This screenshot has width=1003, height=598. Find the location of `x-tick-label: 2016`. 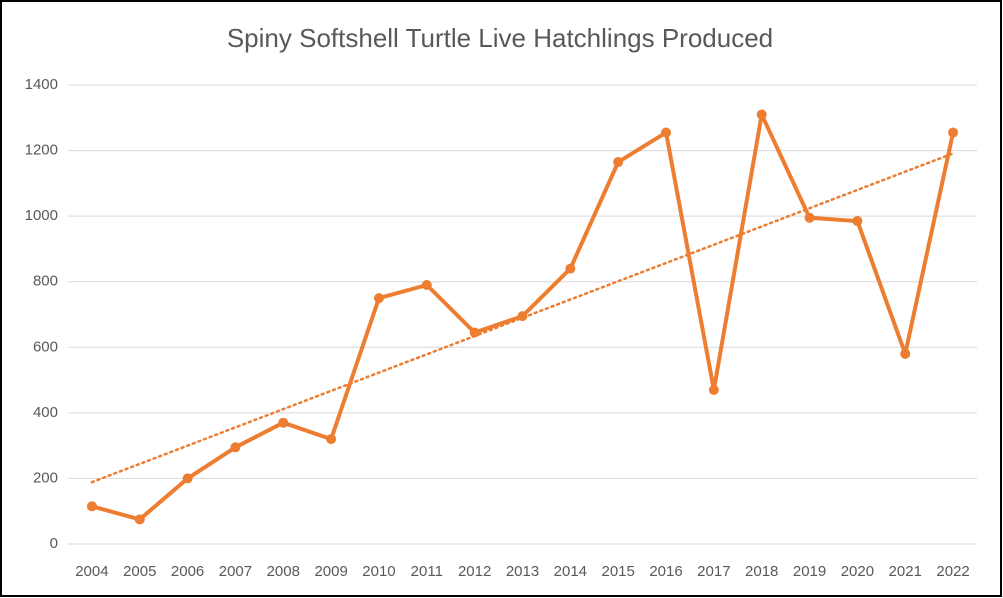

x-tick-label: 2016 is located at coordinates (665, 571).